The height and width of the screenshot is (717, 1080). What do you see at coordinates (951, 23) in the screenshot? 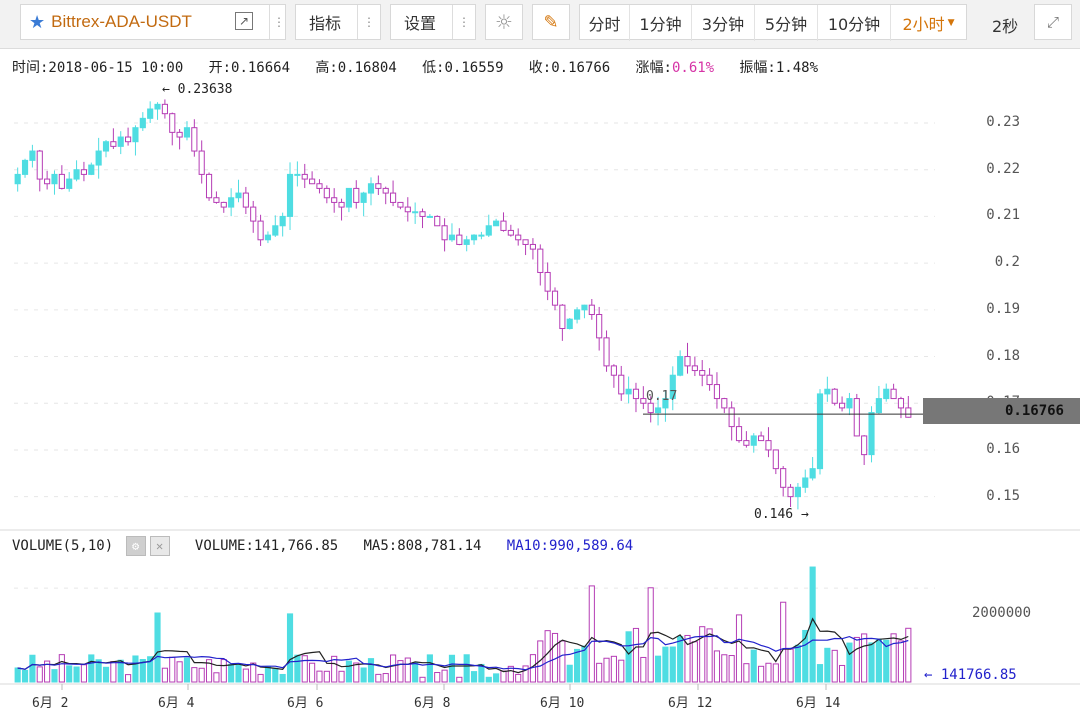
I see `dropdown-arrow-icon: ▼` at bounding box center [951, 23].